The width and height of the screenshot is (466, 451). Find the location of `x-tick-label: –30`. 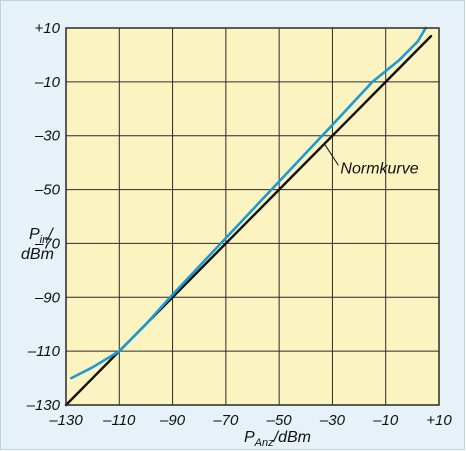

x-tick-label: –30 is located at coordinates (332, 420).